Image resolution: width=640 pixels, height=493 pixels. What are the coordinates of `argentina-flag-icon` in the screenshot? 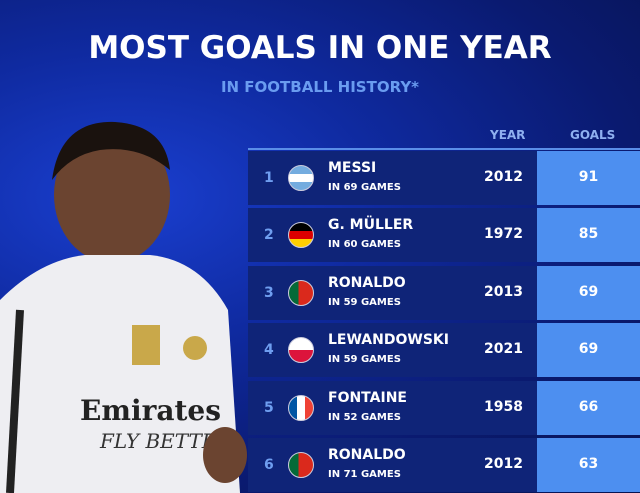 It's located at (301, 178).